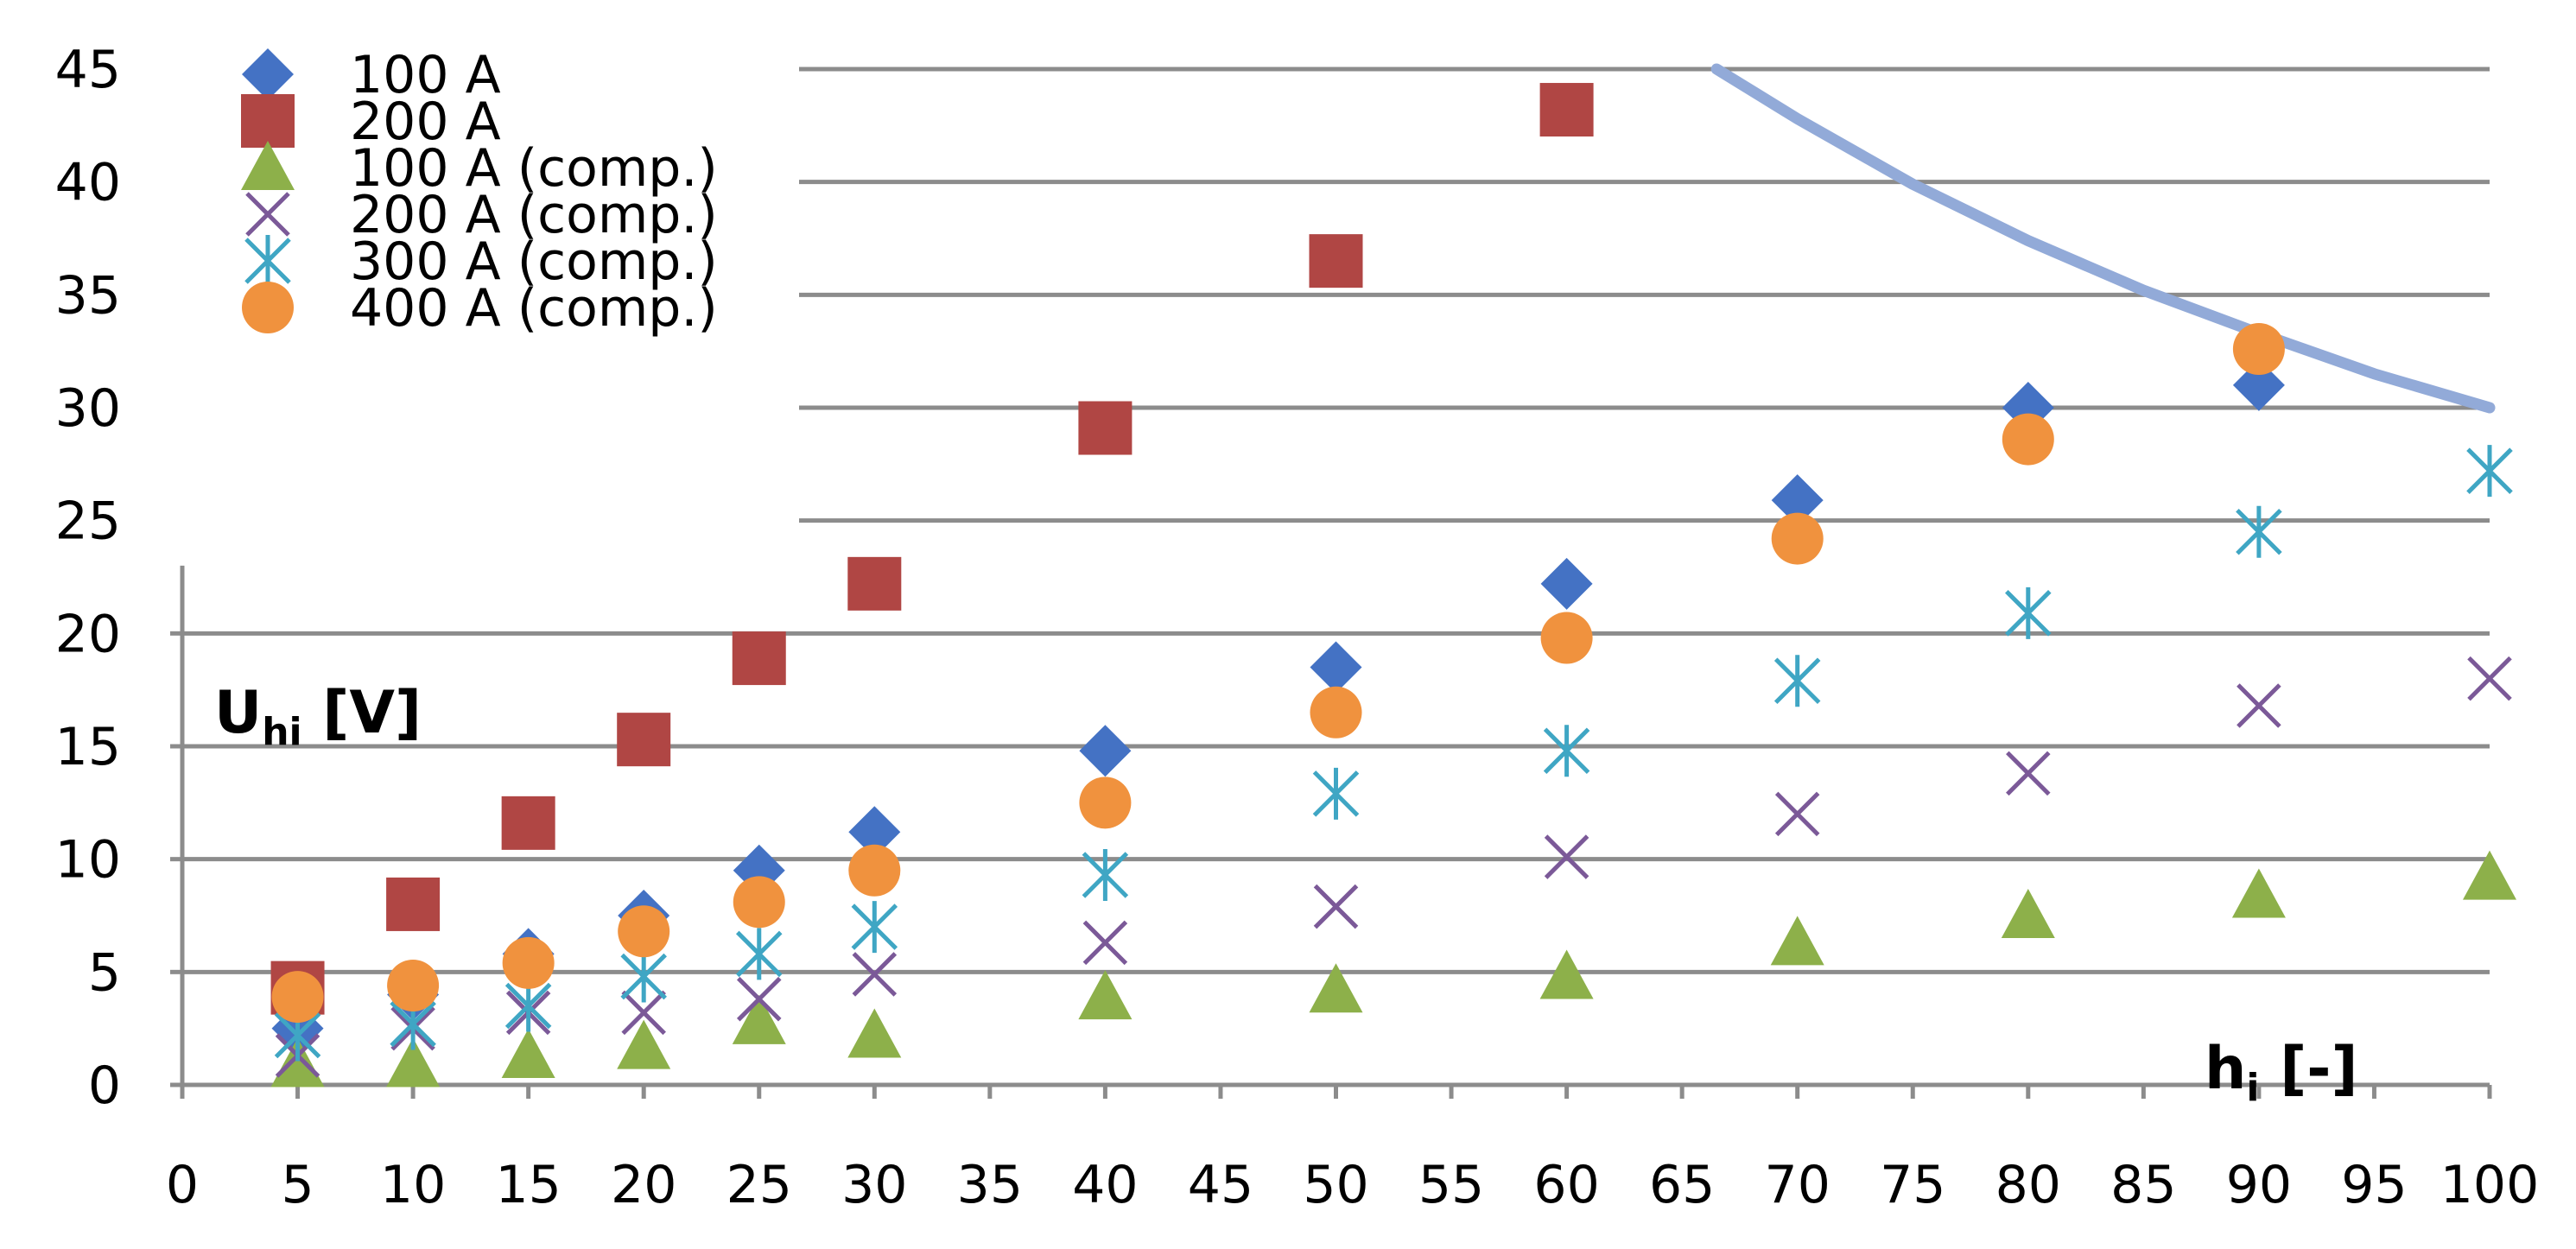 Image resolution: width=2576 pixels, height=1249 pixels. Describe the element at coordinates (297, 1062) in the screenshot. I see `point-100-a-comp-x5` at that location.